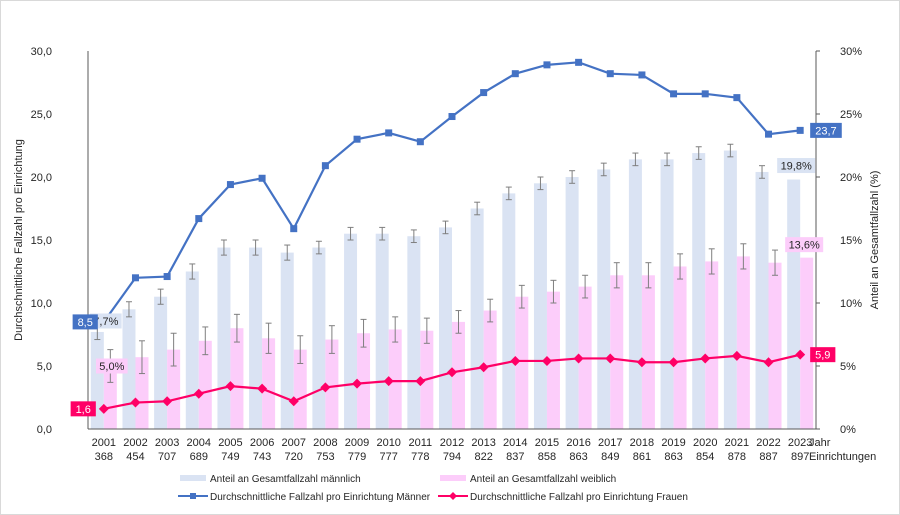 The height and width of the screenshot is (515, 900). What do you see at coordinates (285, 479) in the screenshot?
I see `legend-label: Anteil an Gesamtfallzahl männlich` at bounding box center [285, 479].